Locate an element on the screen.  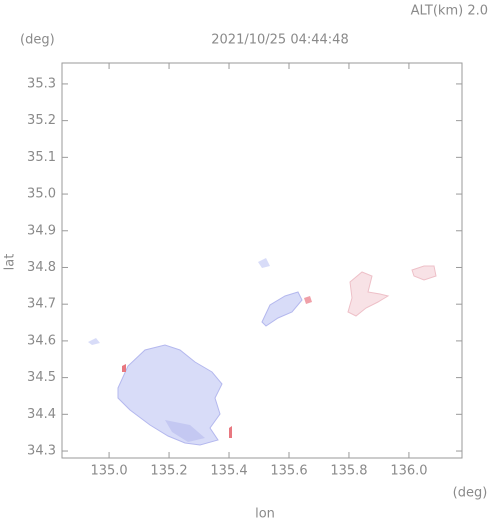
x-tick-label: 135.6 is located at coordinates (288, 471).